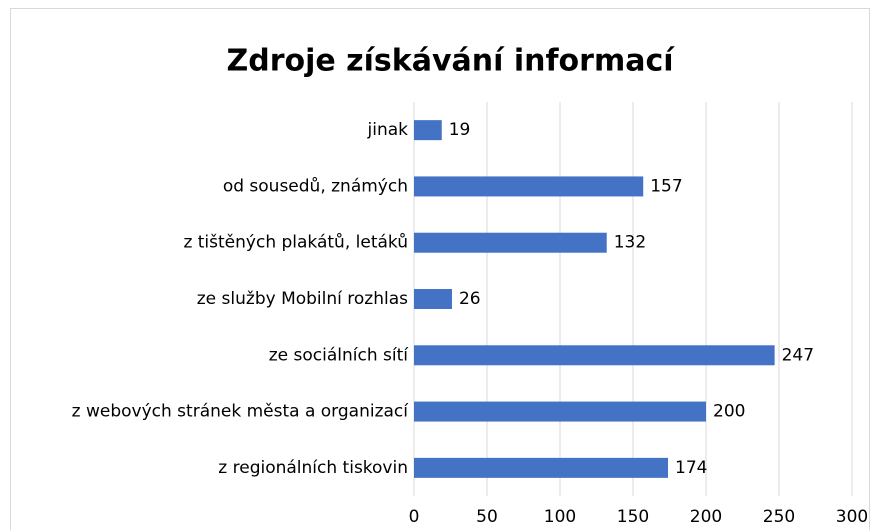 The height and width of the screenshot is (530, 876). What do you see at coordinates (729, 412) in the screenshot?
I see `value-label: 200` at bounding box center [729, 412].